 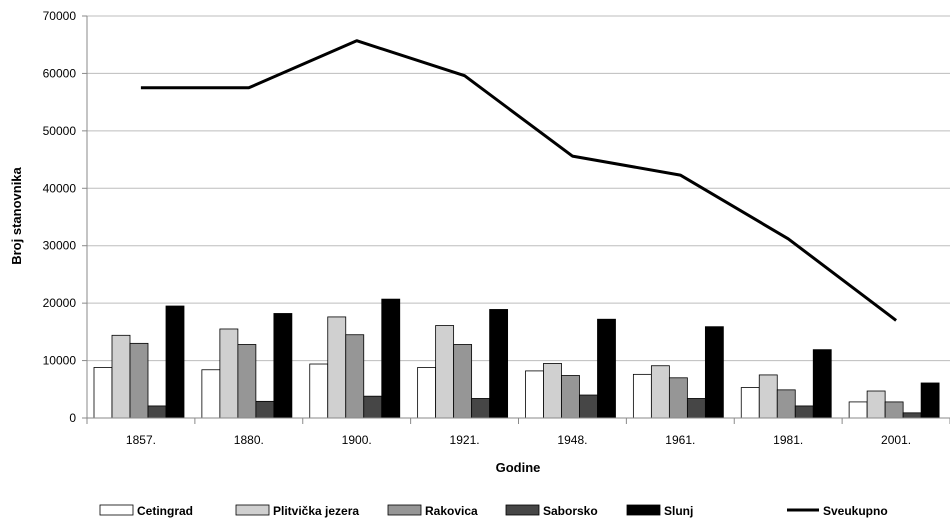 I want to click on y-tick-label: 10000, so click(x=60, y=361).